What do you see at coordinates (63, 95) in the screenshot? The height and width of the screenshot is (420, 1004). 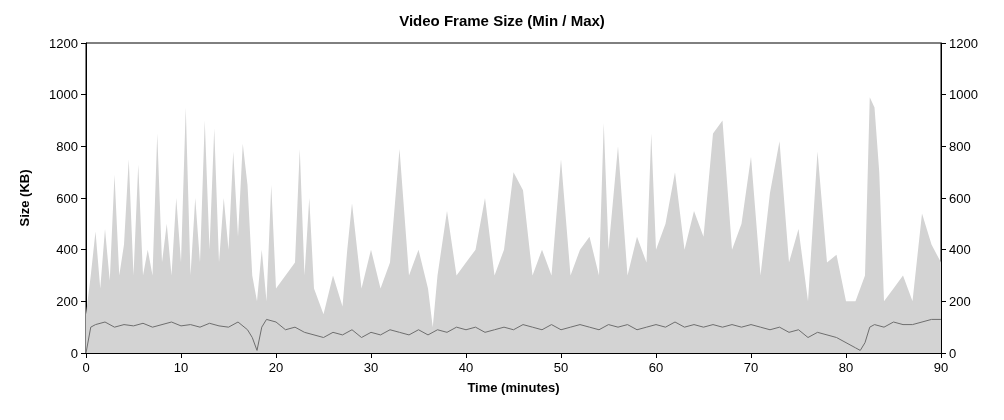 I see `y-tick-label: 1000` at bounding box center [63, 95].